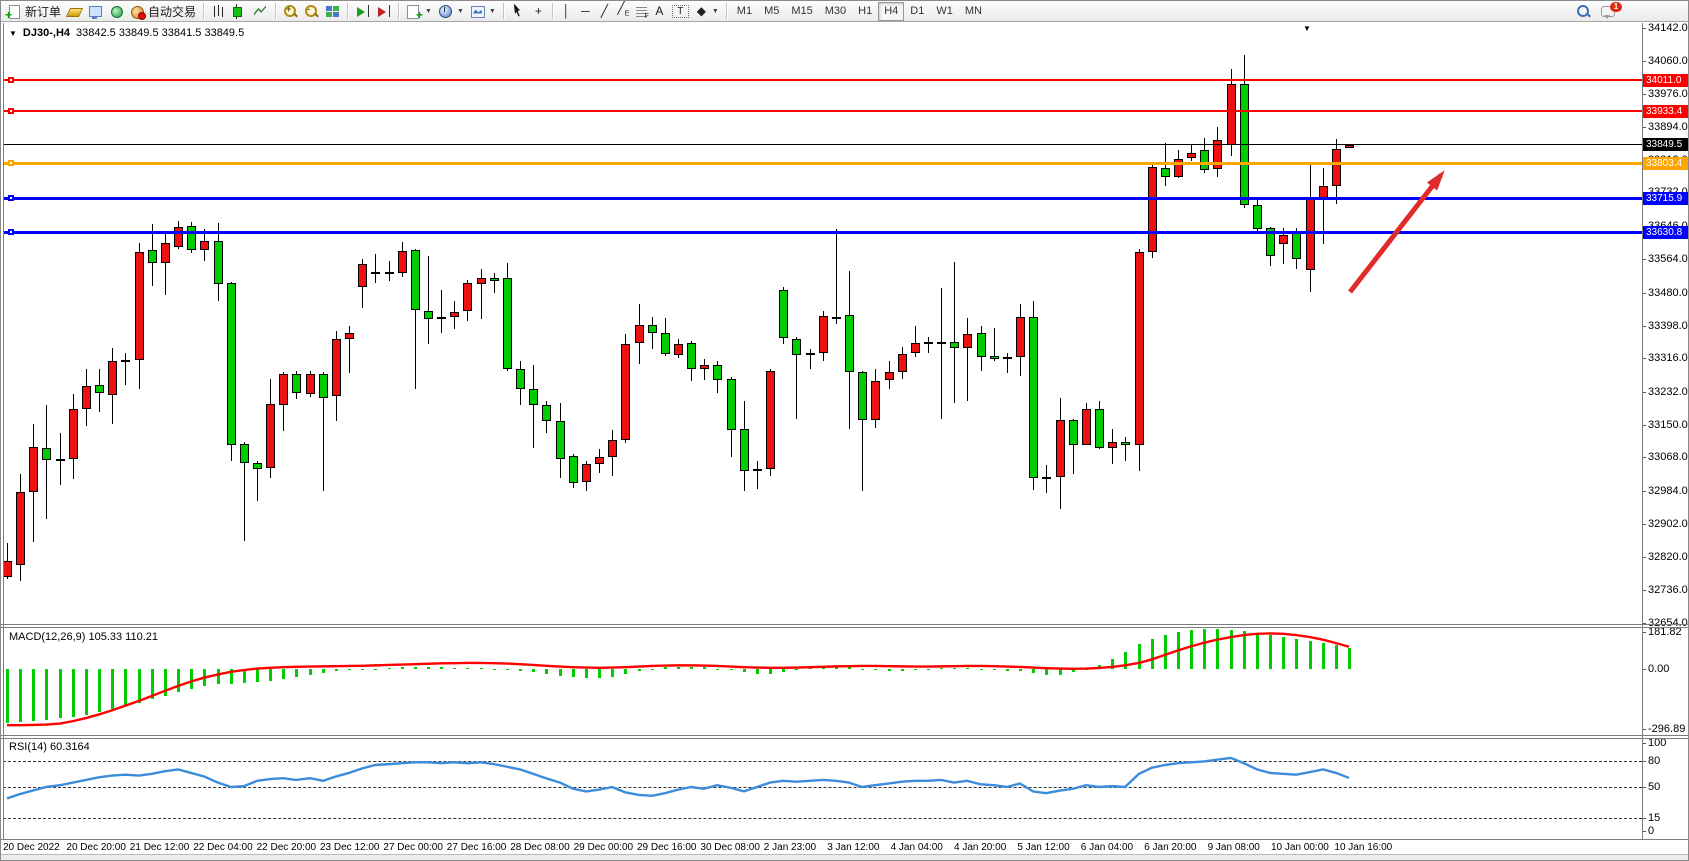 The image size is (1689, 861). Describe the element at coordinates (680, 11) in the screenshot. I see `label-button: T` at that location.